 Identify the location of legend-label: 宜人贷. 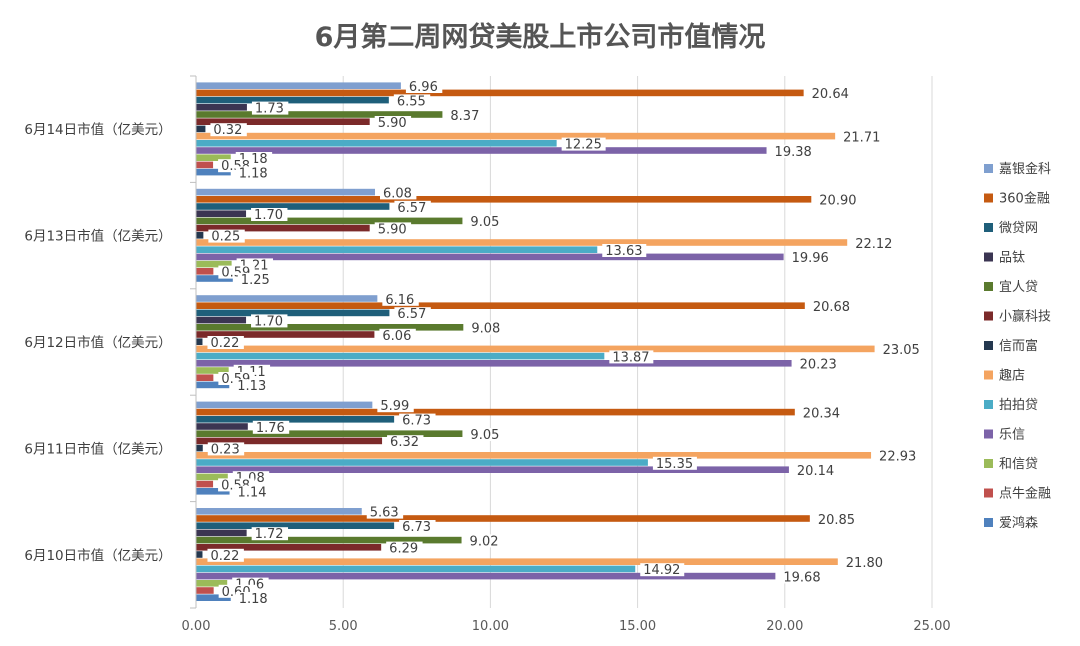
(1018, 287).